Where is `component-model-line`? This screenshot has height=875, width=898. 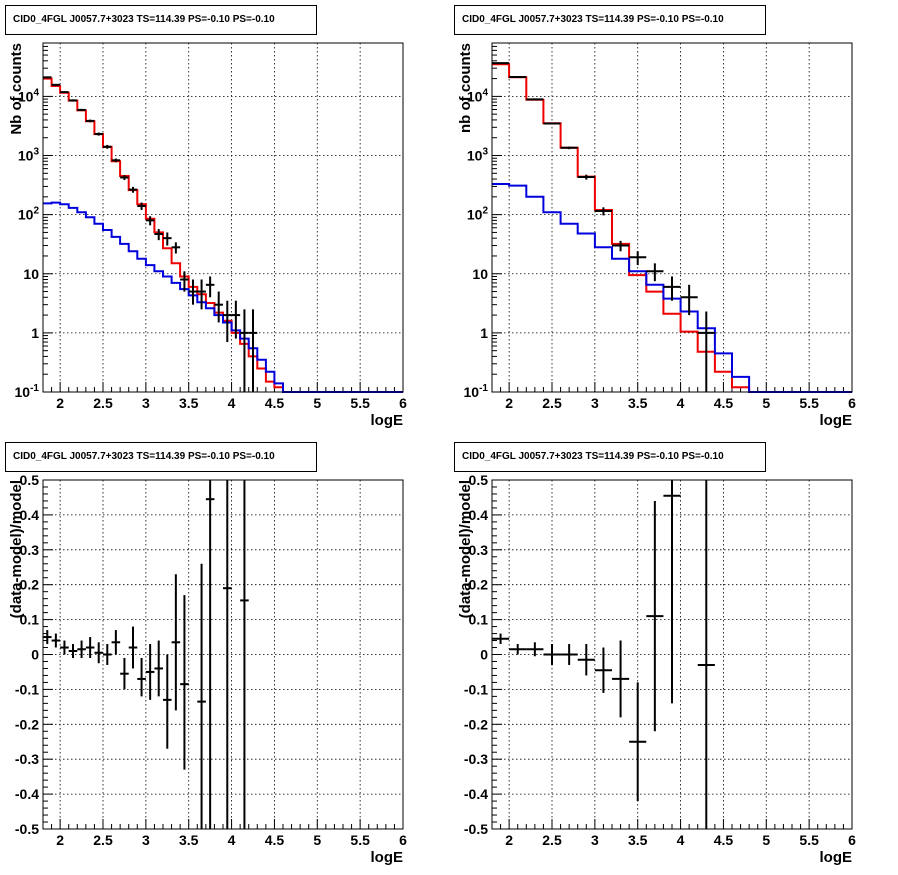 component-model-line is located at coordinates (223, 297).